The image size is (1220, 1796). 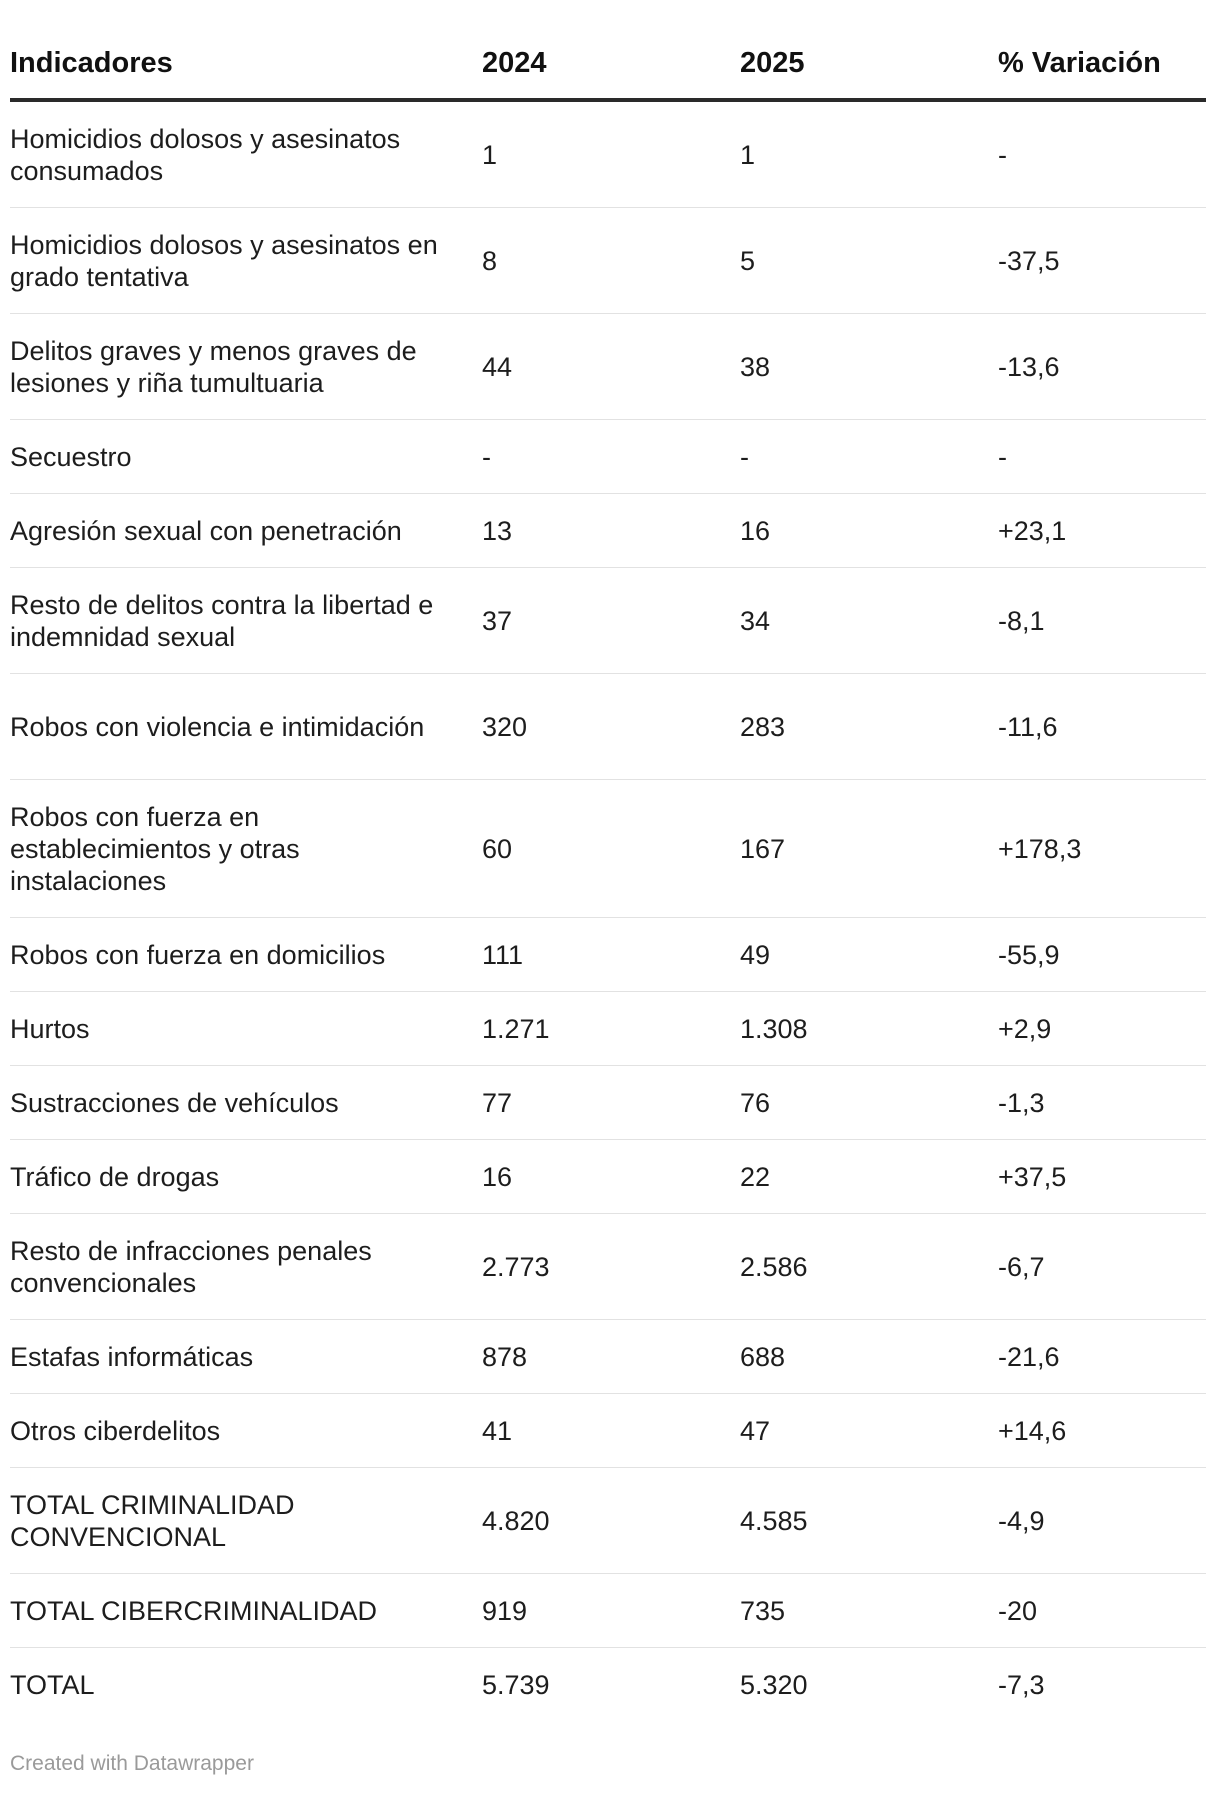 What do you see at coordinates (246, 726) in the screenshot?
I see `cell-indicator: Robos con violencia e intimidación` at bounding box center [246, 726].